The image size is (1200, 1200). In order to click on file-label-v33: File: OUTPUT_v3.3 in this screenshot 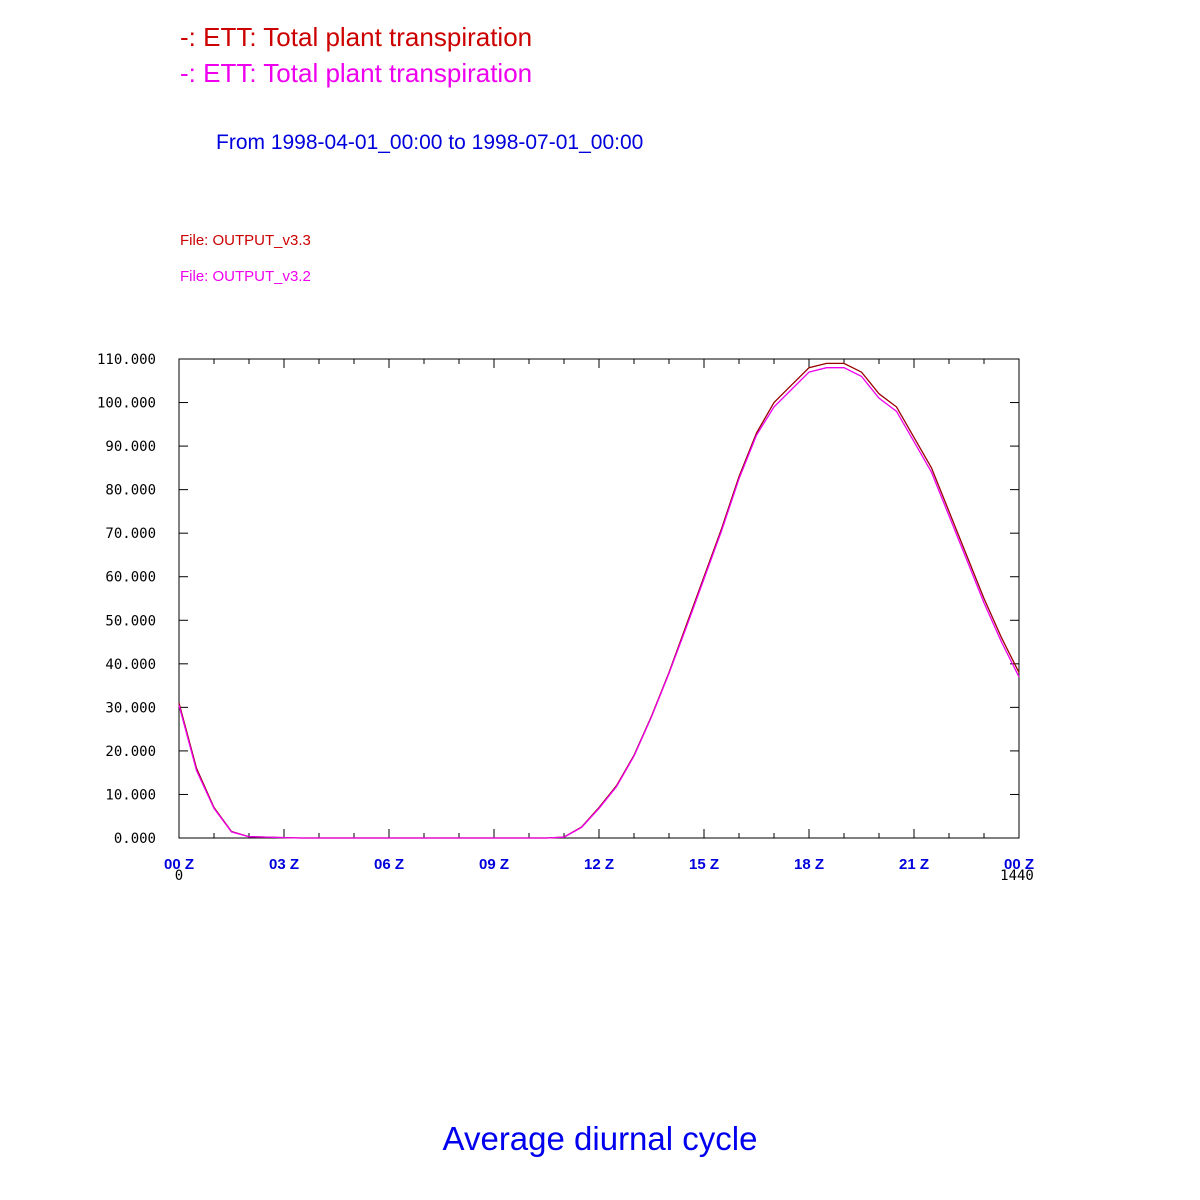, I will do `click(245, 240)`.